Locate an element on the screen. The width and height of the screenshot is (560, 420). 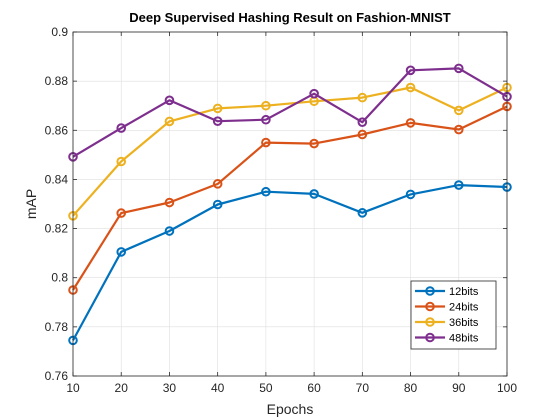
y-tick-label: 0.78 is located at coordinates (57, 327).